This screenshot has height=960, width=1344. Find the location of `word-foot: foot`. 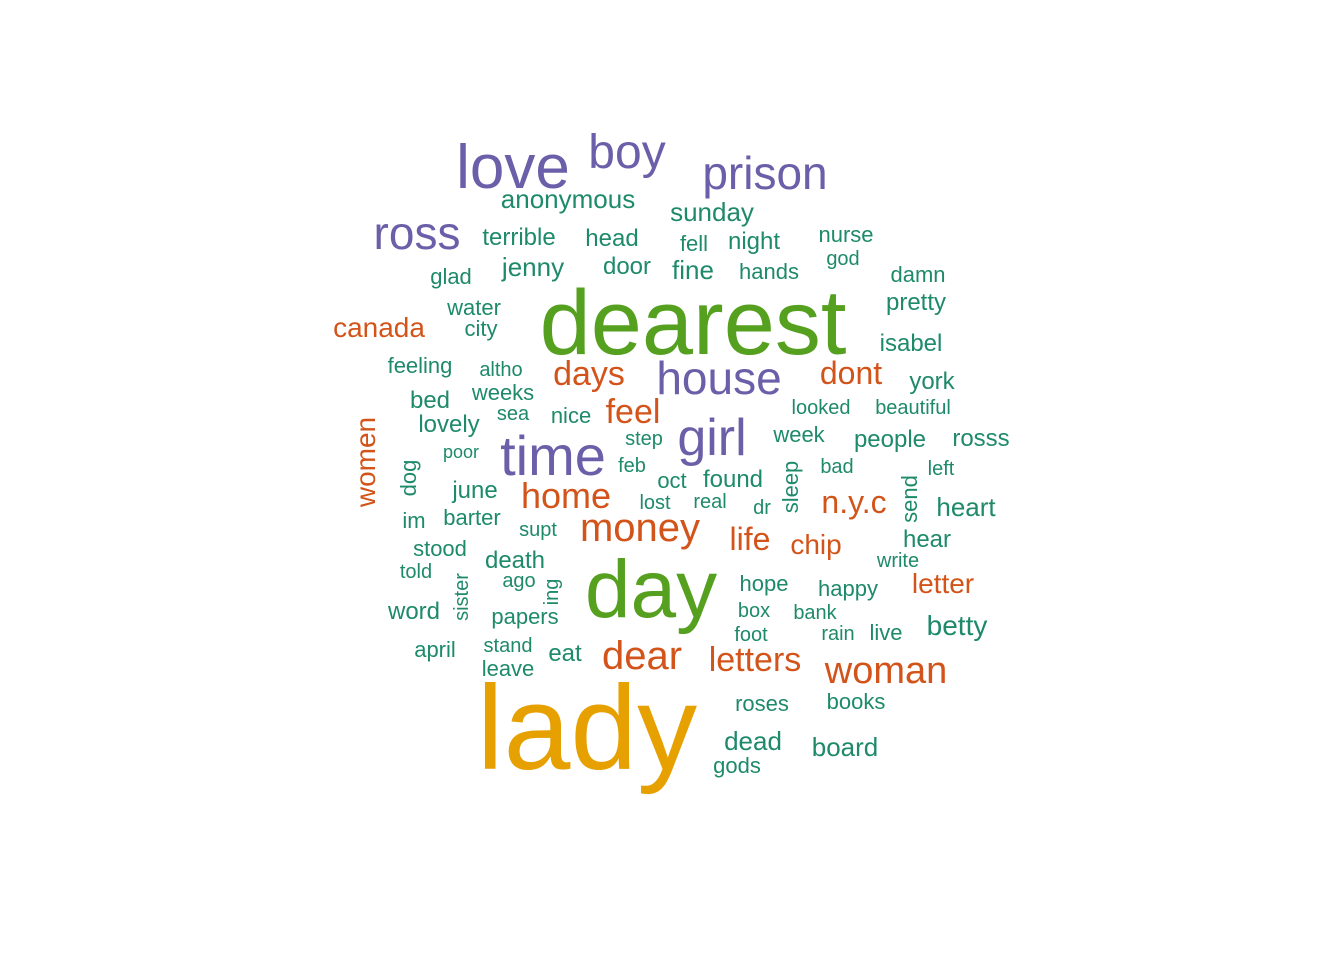

word-foot: foot is located at coordinates (751, 635).